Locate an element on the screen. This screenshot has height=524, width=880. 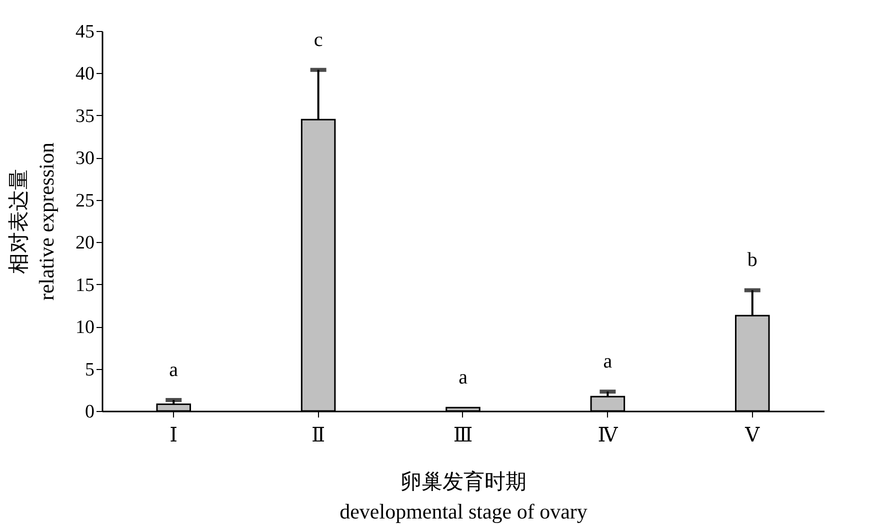
annotation: c is located at coordinates (318, 39).